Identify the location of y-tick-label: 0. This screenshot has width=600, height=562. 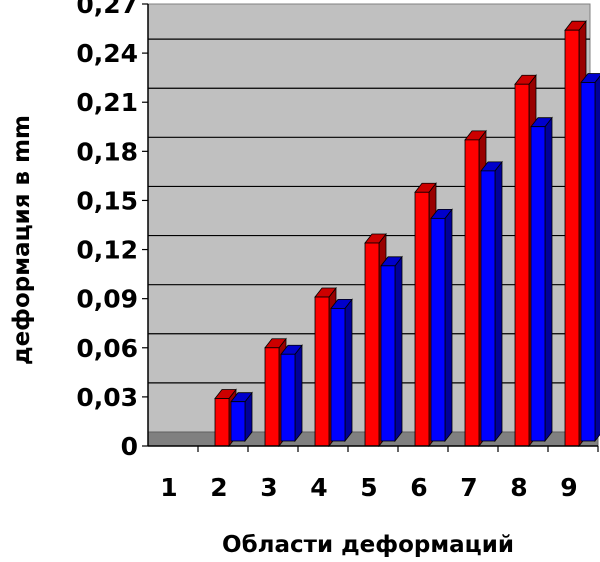
(129, 446).